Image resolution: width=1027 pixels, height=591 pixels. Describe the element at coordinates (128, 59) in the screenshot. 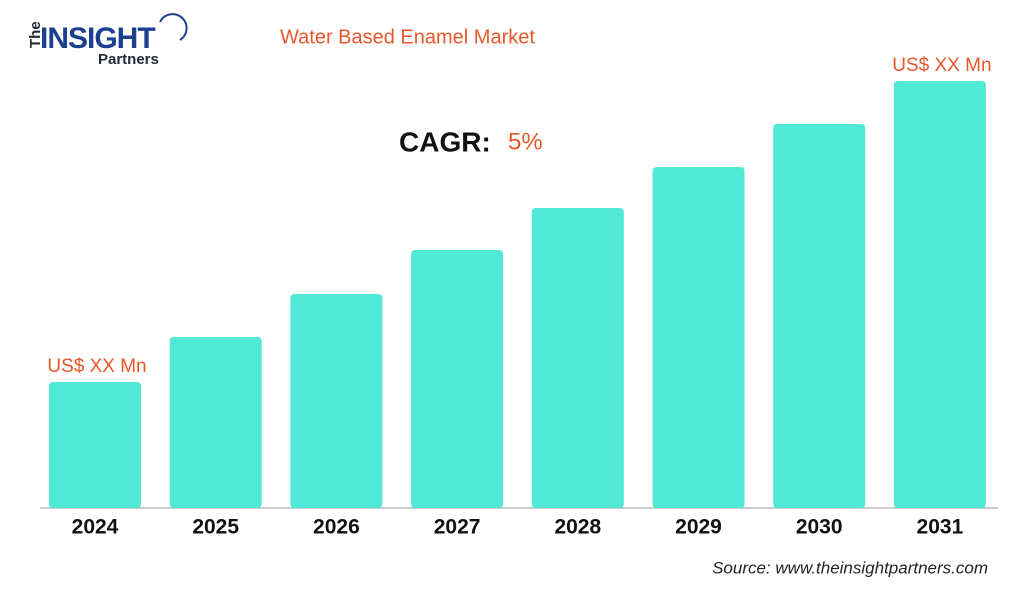

I see `logo-partners: Partners` at that location.